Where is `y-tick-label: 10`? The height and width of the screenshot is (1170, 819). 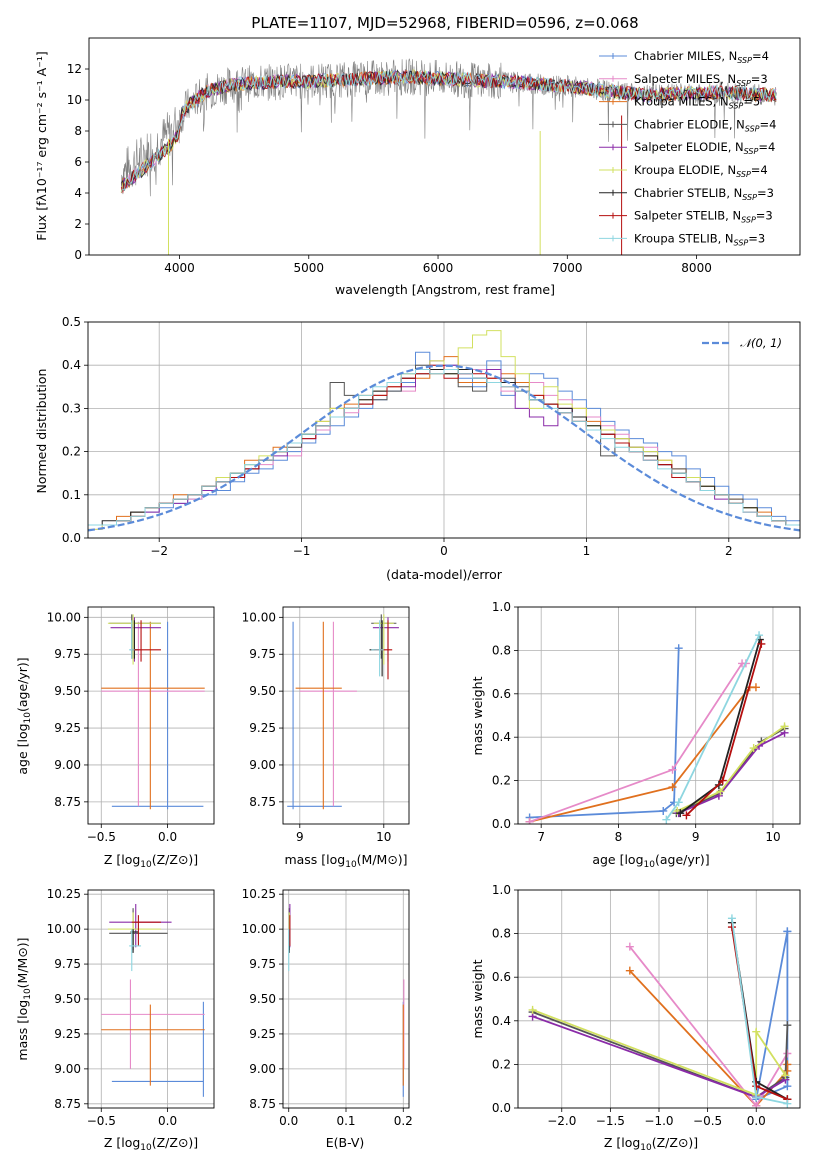 y-tick-label: 10 is located at coordinates (74, 100).